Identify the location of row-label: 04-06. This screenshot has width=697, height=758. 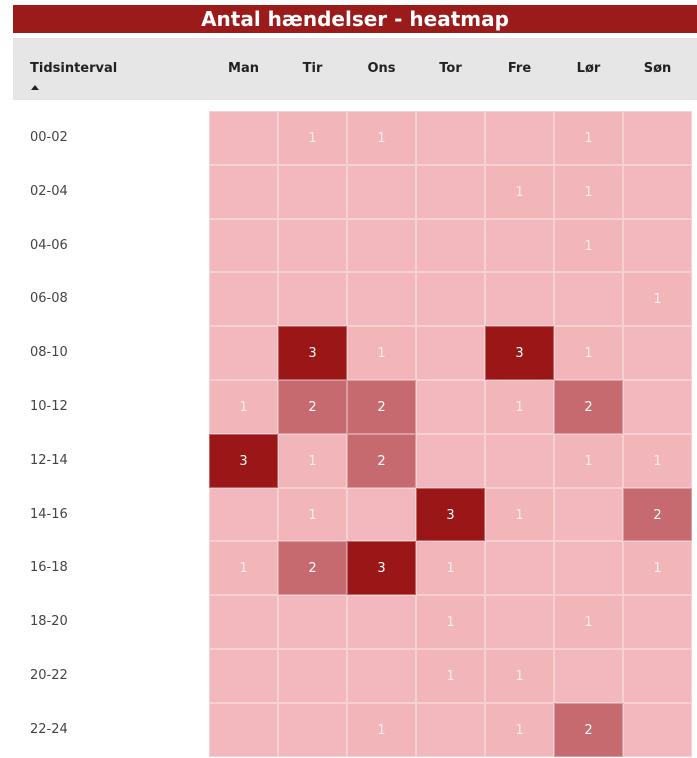
(49, 245).